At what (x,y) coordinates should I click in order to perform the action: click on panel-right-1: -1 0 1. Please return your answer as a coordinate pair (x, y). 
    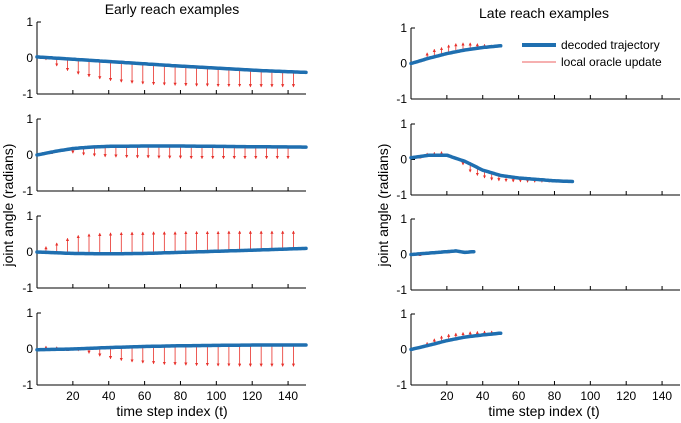
    Looking at the image, I should click on (538, 63).